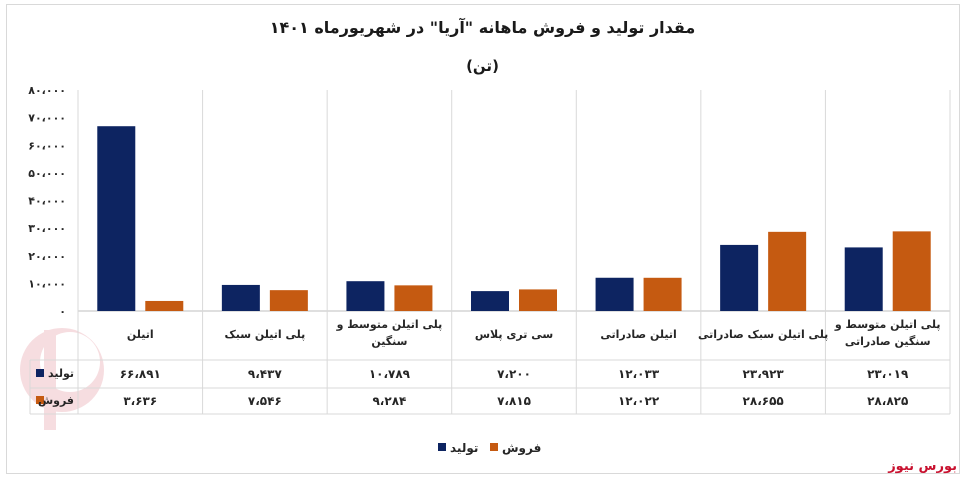 The width and height of the screenshot is (965, 478). I want to click on y-tick-label: ۴۰،۰۰۰, so click(47, 201).